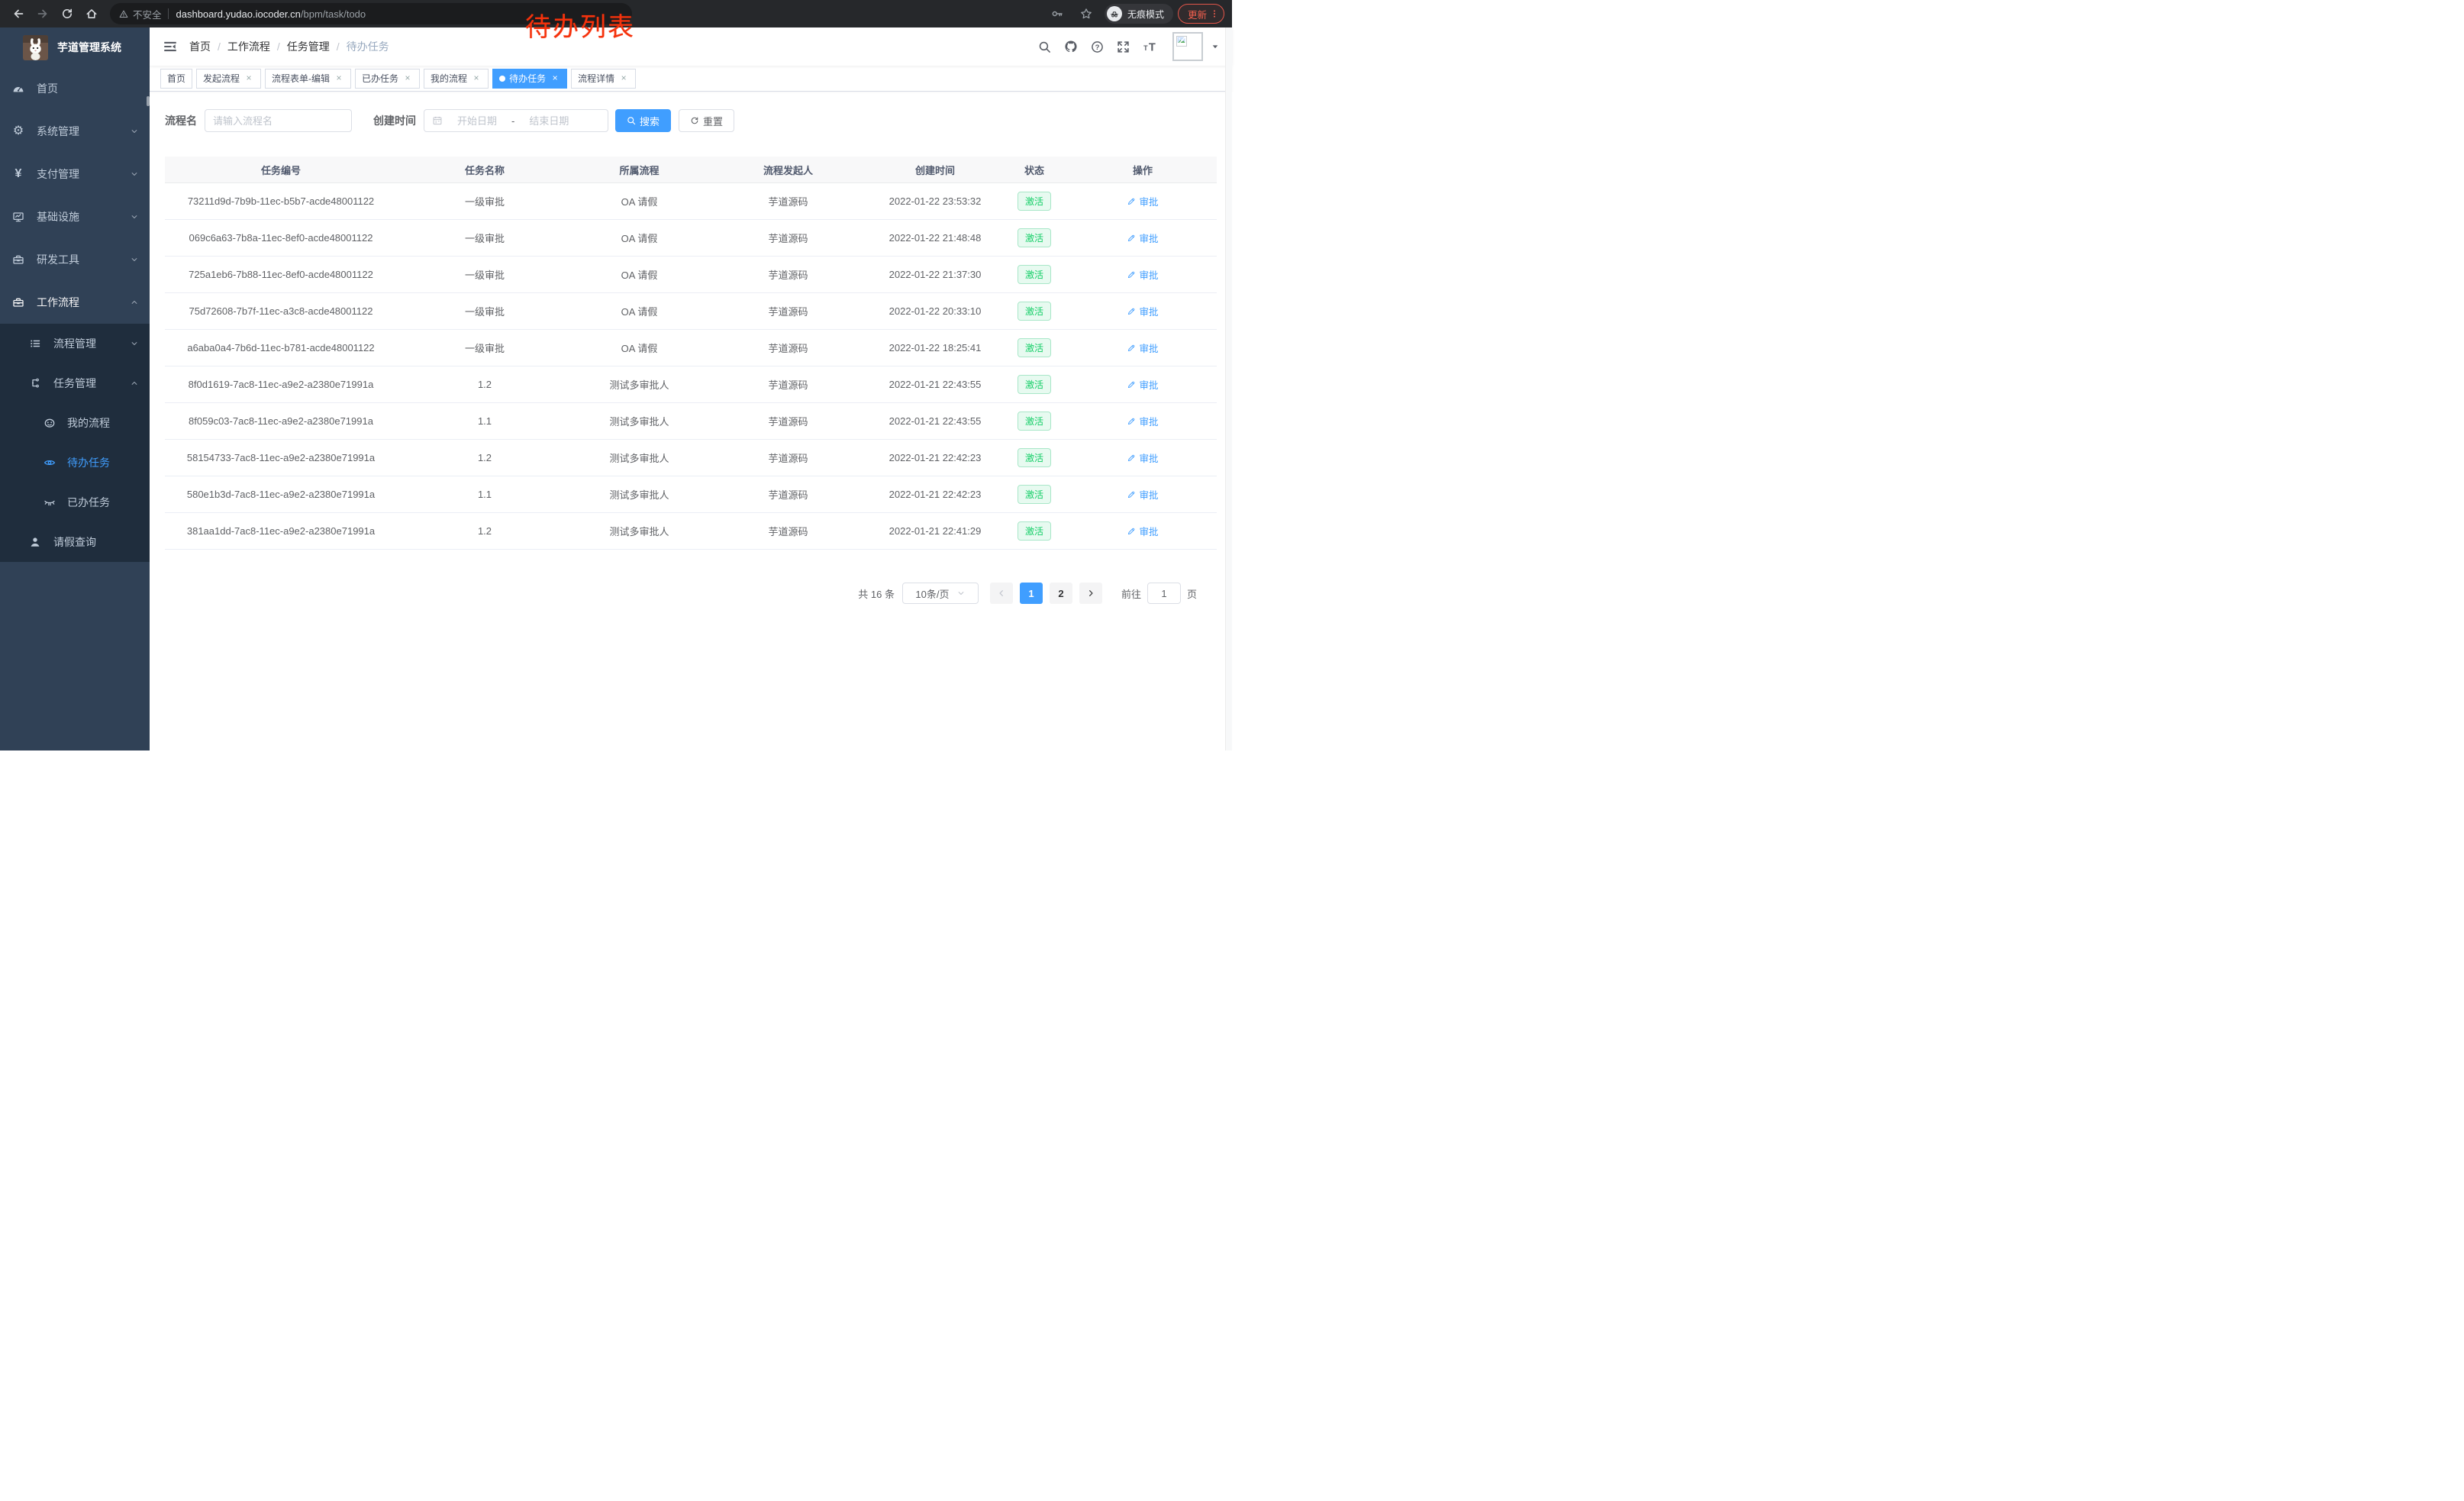 This screenshot has width=2464, height=1501. Describe the element at coordinates (43, 14) in the screenshot. I see `browser-forward-button` at that location.